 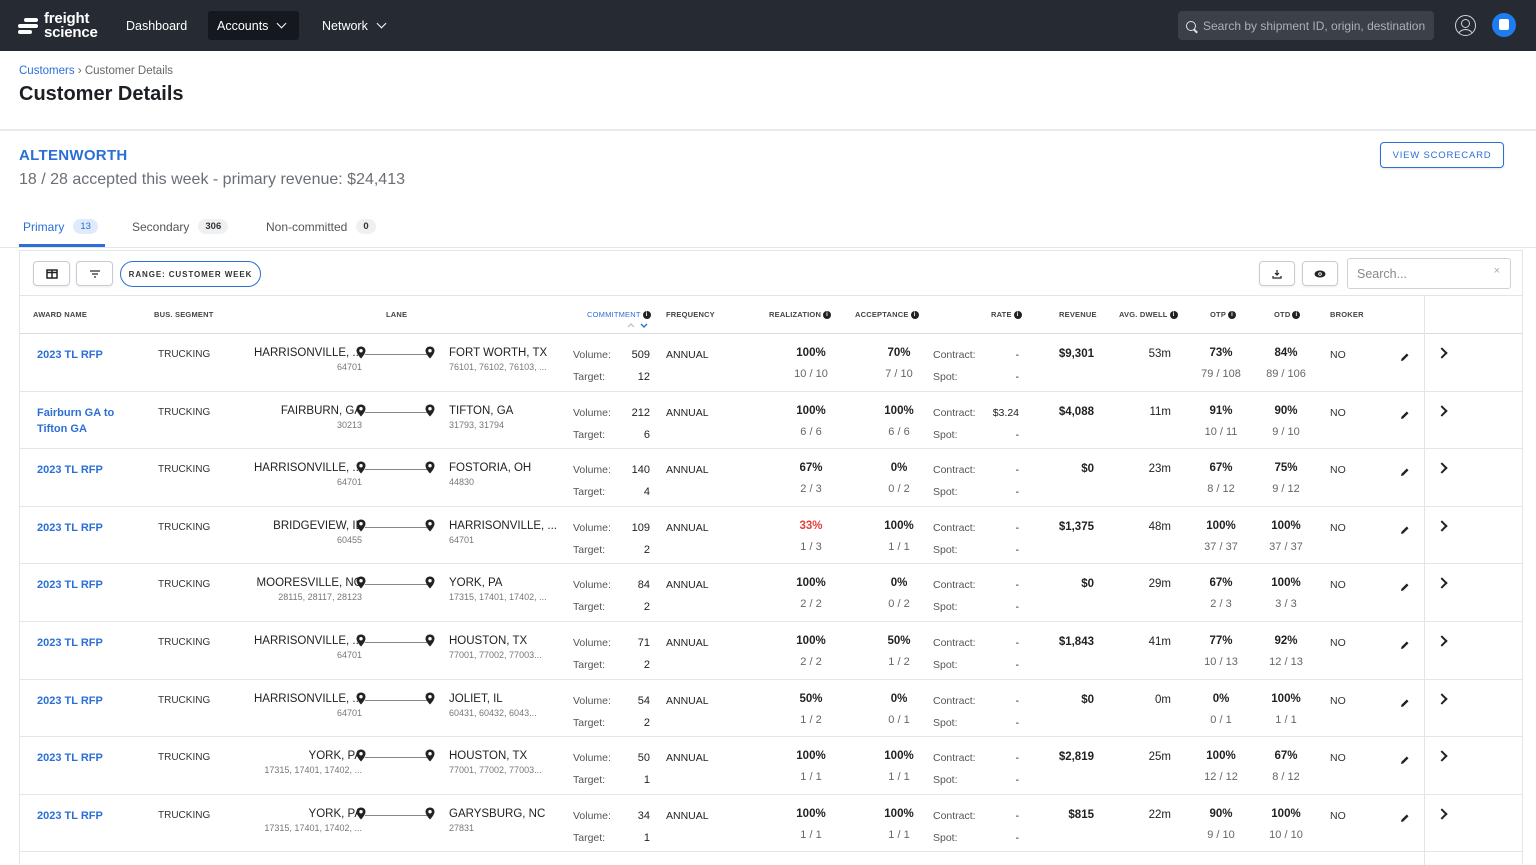 I want to click on nav-network: Network, so click(x=353, y=25).